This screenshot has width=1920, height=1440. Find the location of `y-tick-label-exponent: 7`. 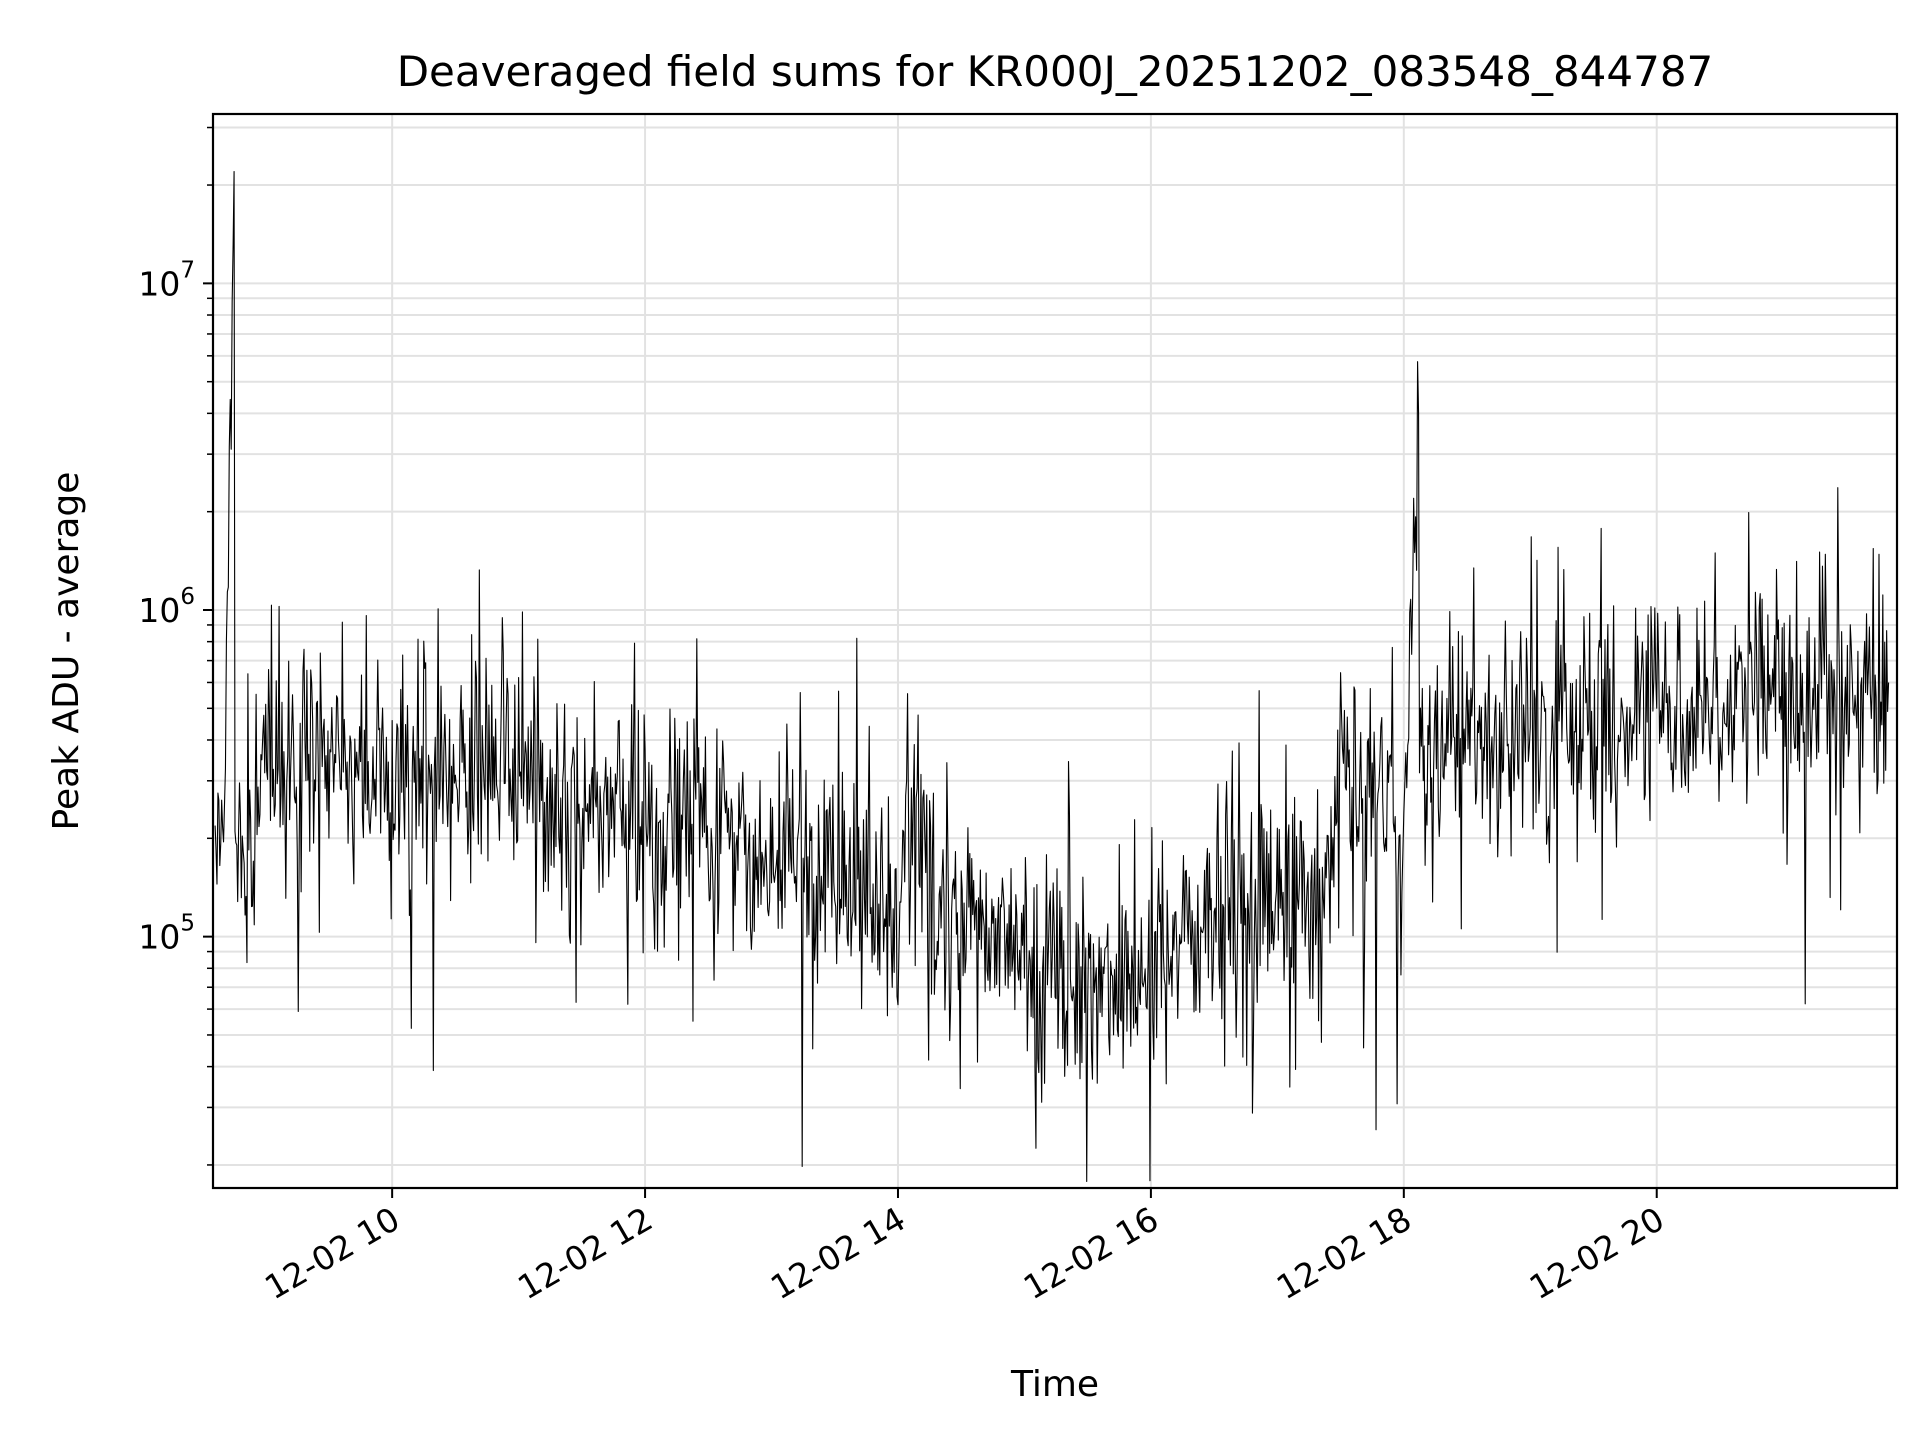

y-tick-label-exponent: 7 is located at coordinates (187, 270).